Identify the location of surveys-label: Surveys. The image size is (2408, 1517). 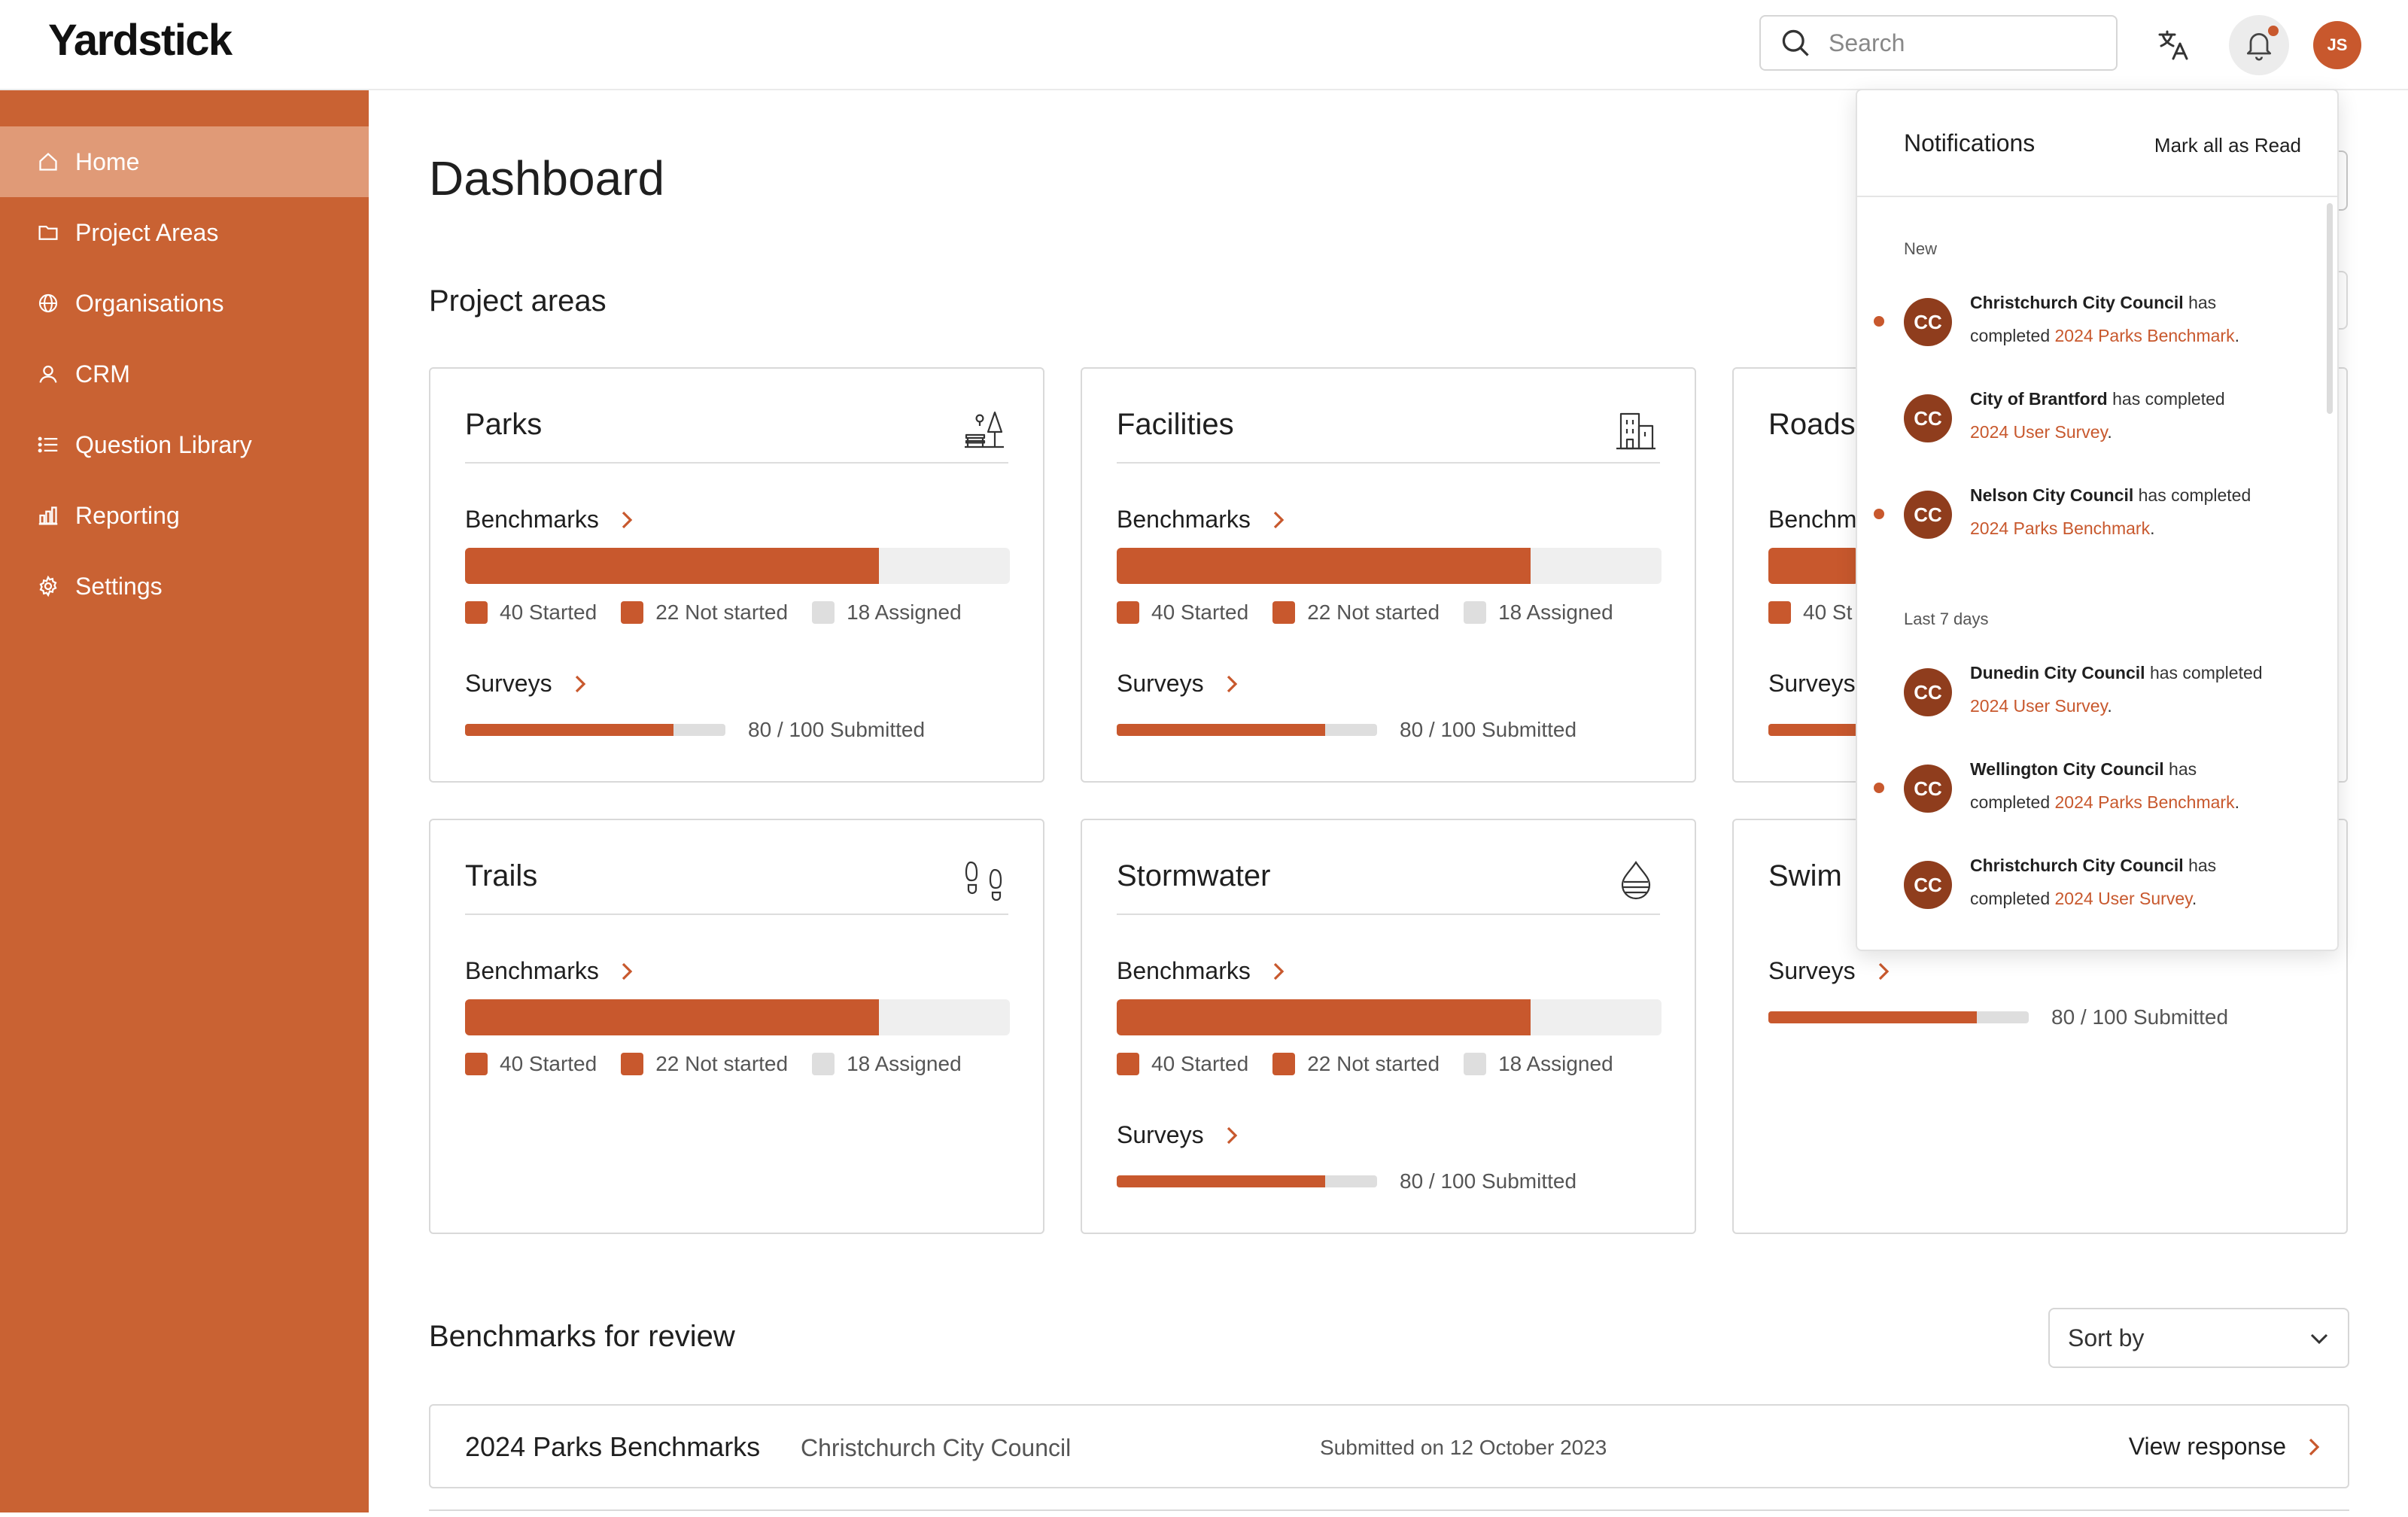
(1160, 683).